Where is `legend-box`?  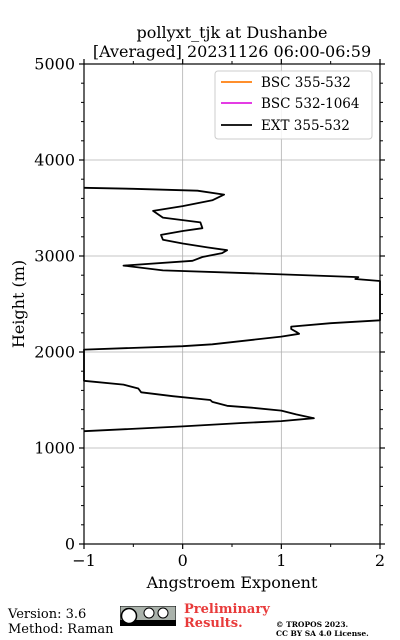 legend-box is located at coordinates (293, 105).